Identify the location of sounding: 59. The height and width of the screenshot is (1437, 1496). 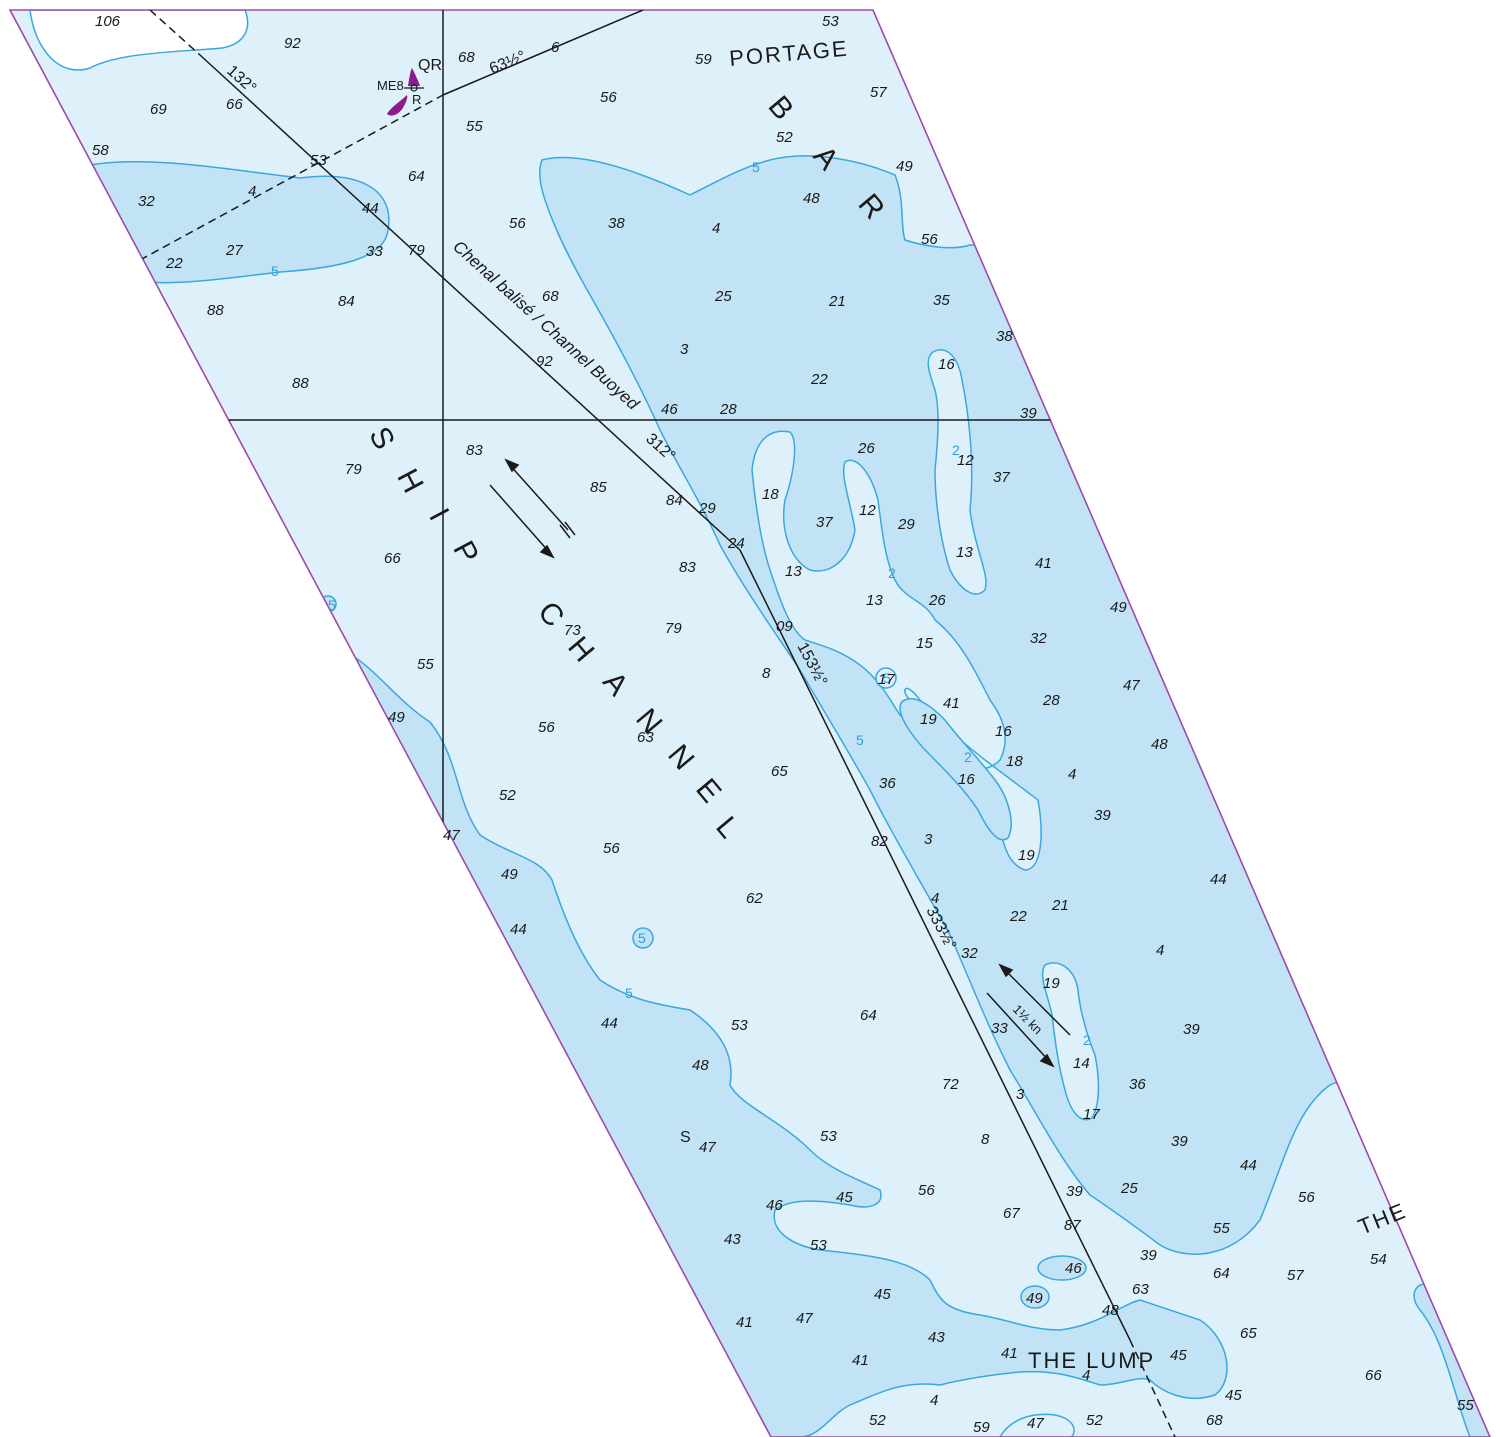
(703, 59).